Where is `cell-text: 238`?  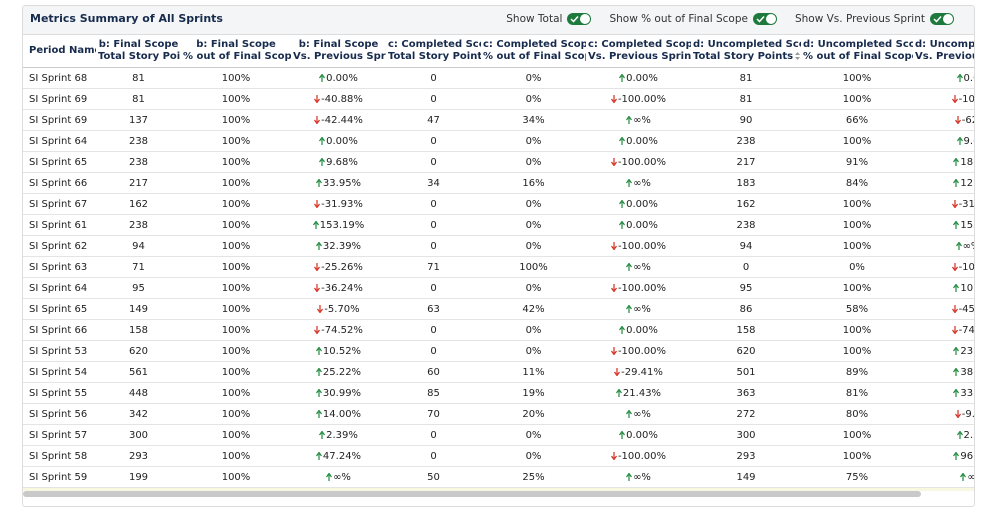
cell-text: 238 is located at coordinates (138, 141).